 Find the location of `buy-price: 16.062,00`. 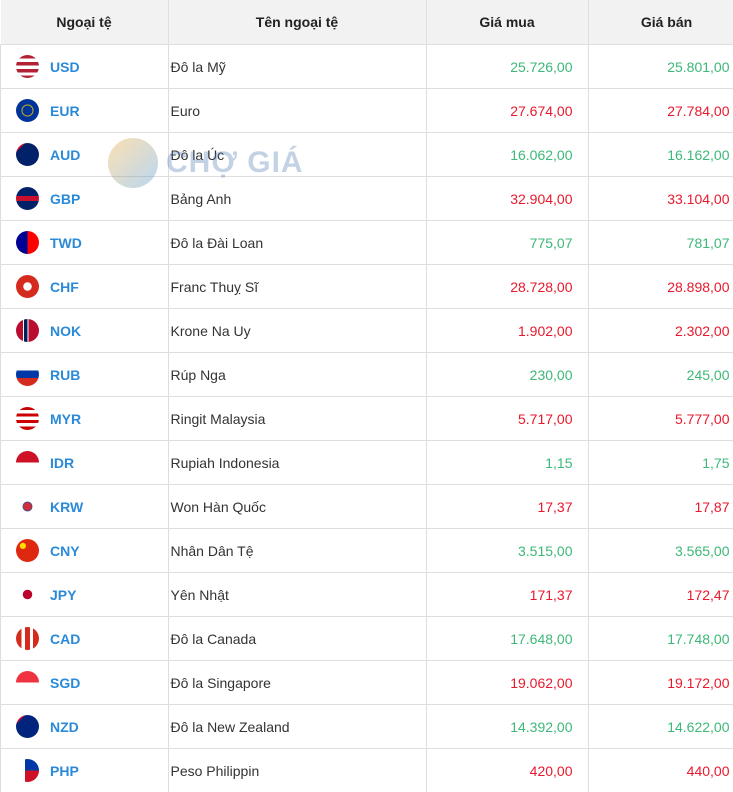

buy-price: 16.062,00 is located at coordinates (507, 155).